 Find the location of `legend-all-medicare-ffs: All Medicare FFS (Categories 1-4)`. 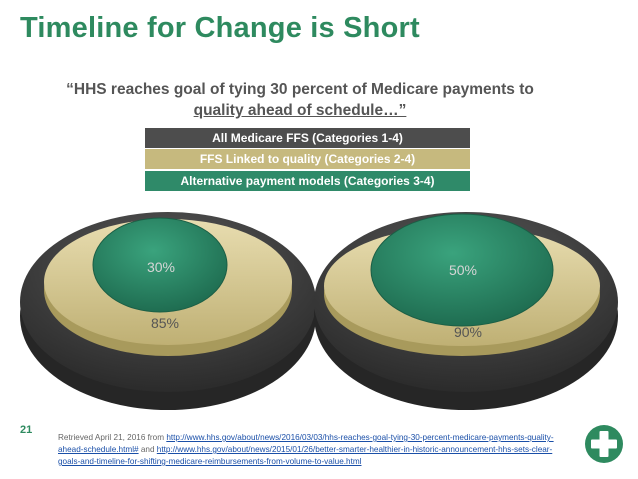

legend-all-medicare-ffs: All Medicare FFS (Categories 1-4) is located at coordinates (307, 138).